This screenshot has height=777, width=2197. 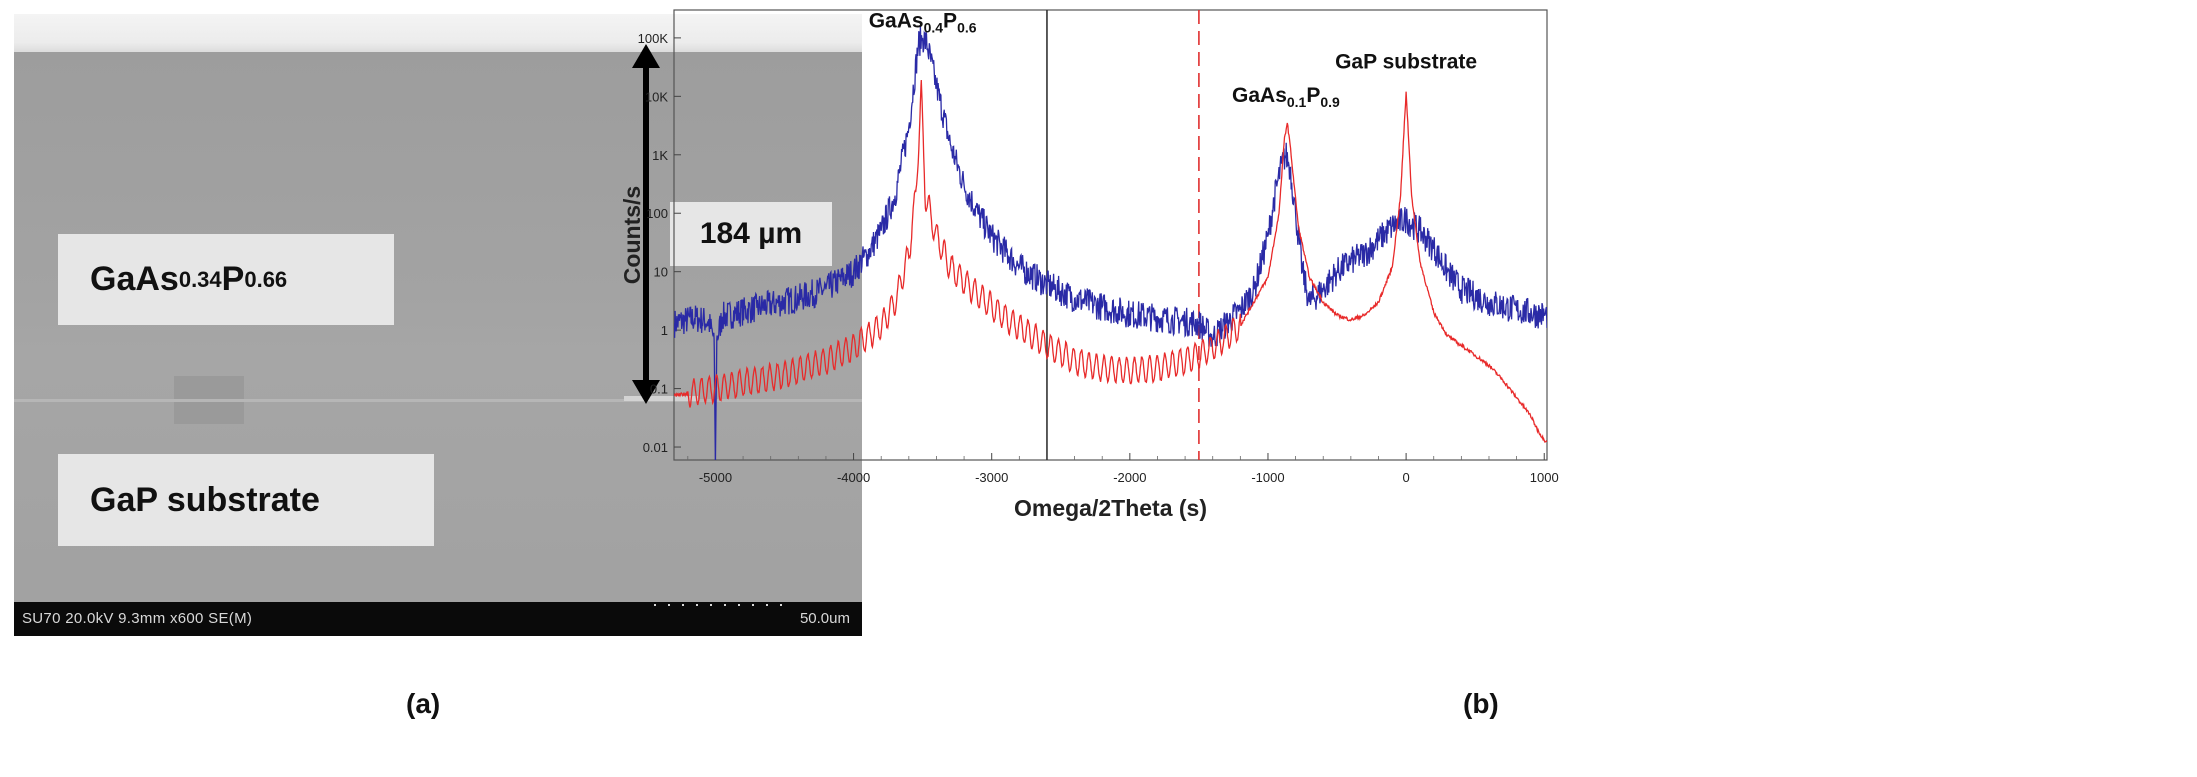 What do you see at coordinates (653, 38) in the screenshot?
I see `y-tick-label: 100K` at bounding box center [653, 38].